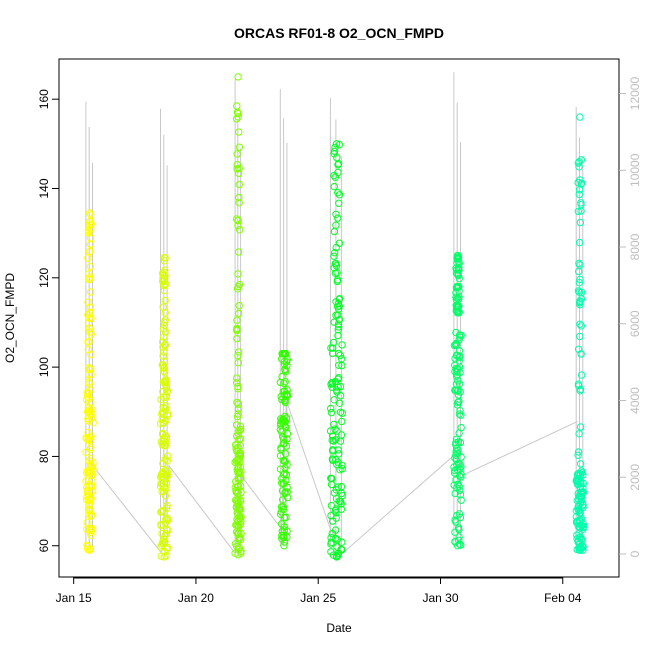 This screenshot has width=650, height=655. Describe the element at coordinates (44, 99) in the screenshot. I see `y-tick-label: 160` at that location.